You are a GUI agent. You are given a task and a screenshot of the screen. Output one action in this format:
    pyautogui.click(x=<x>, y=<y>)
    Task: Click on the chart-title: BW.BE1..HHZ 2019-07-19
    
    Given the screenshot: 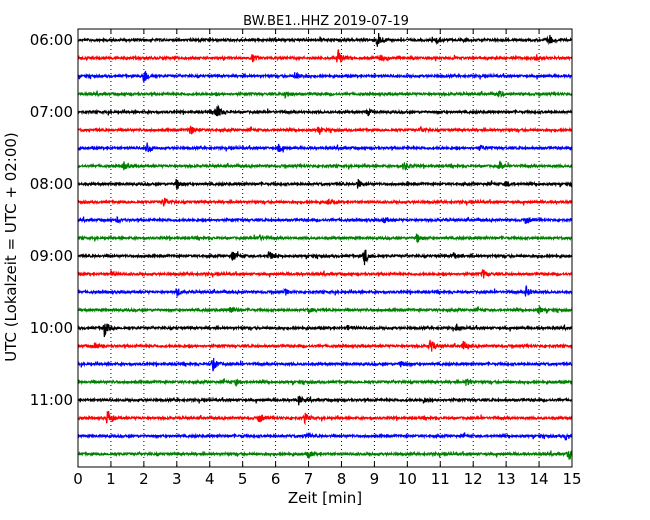 What is the action you would take?
    pyautogui.click(x=326, y=21)
    